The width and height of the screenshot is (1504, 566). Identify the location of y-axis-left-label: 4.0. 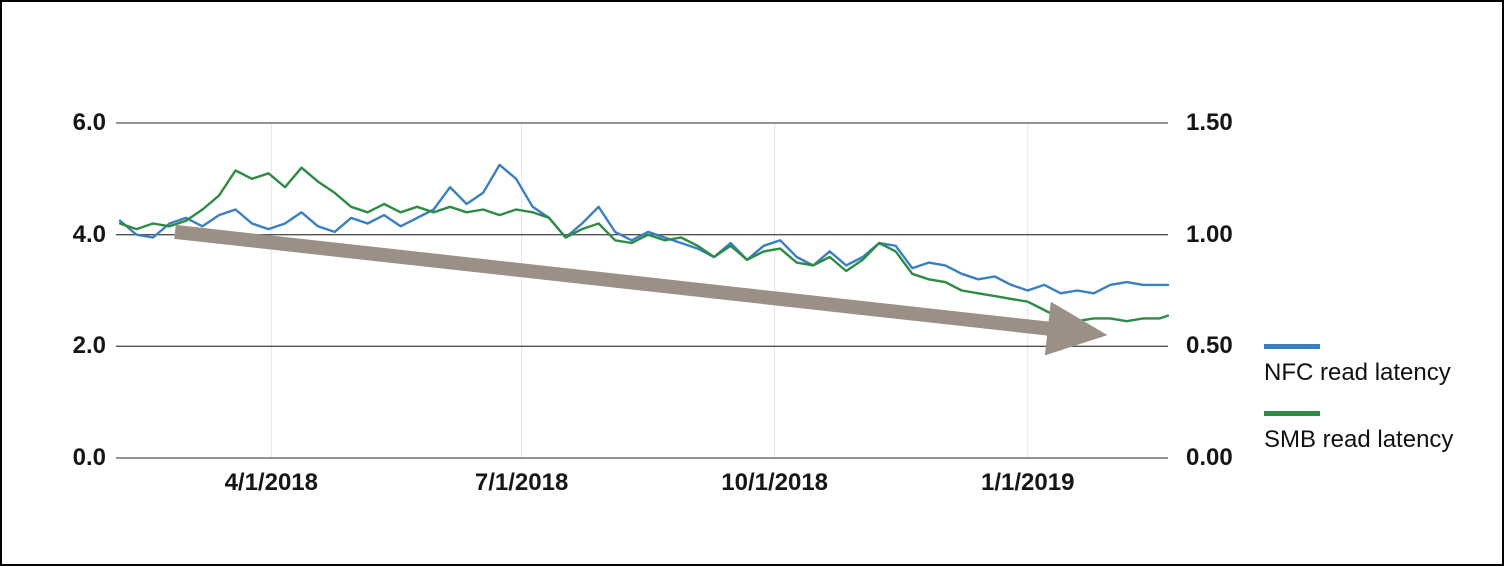
(89, 234).